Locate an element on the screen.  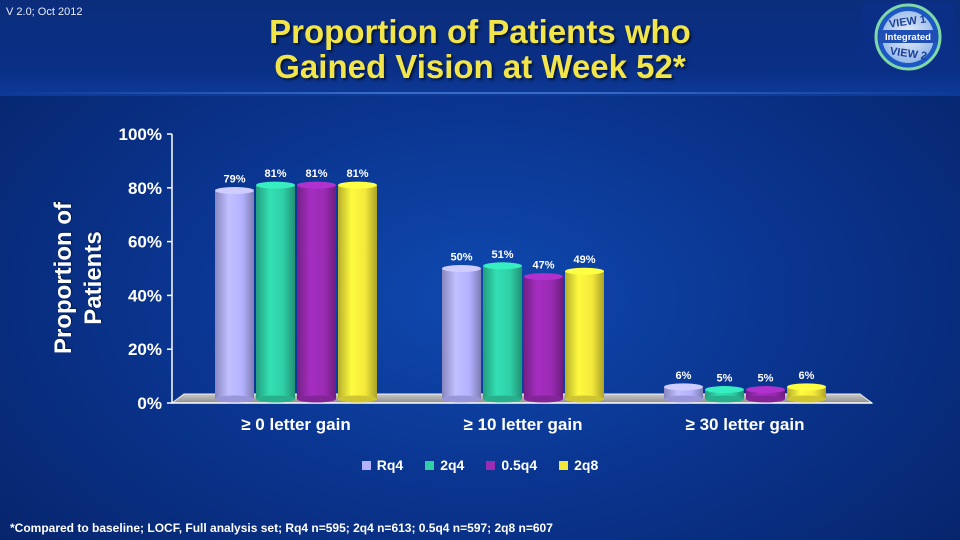
logo-middle-text: Integrated is located at coordinates (908, 37).